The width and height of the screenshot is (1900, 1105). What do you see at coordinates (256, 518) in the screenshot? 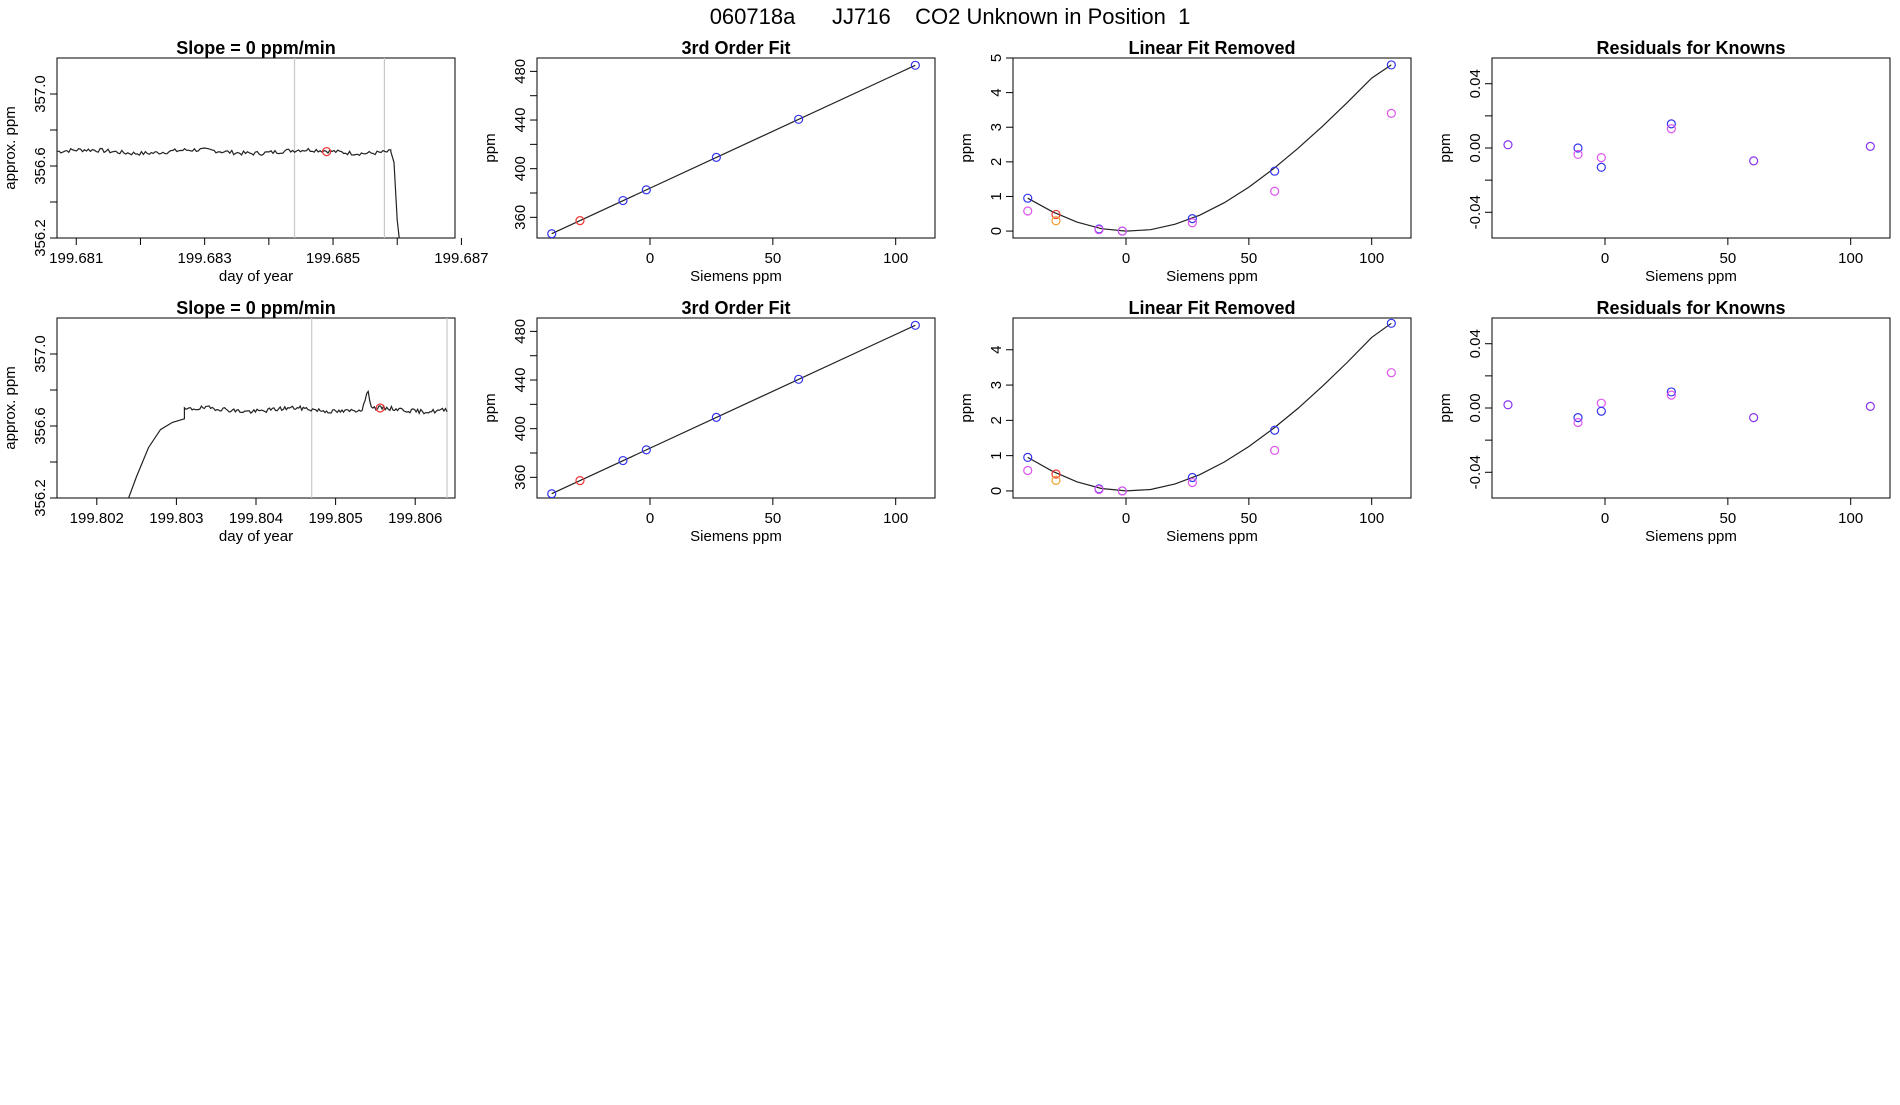
I see `x-tick-label: 199.804` at bounding box center [256, 518].